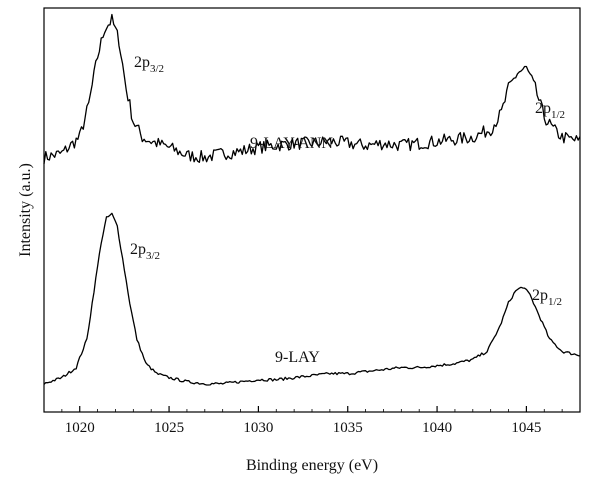 This screenshot has height=500, width=600. I want to click on x-tick-label: 1030, so click(258, 428).